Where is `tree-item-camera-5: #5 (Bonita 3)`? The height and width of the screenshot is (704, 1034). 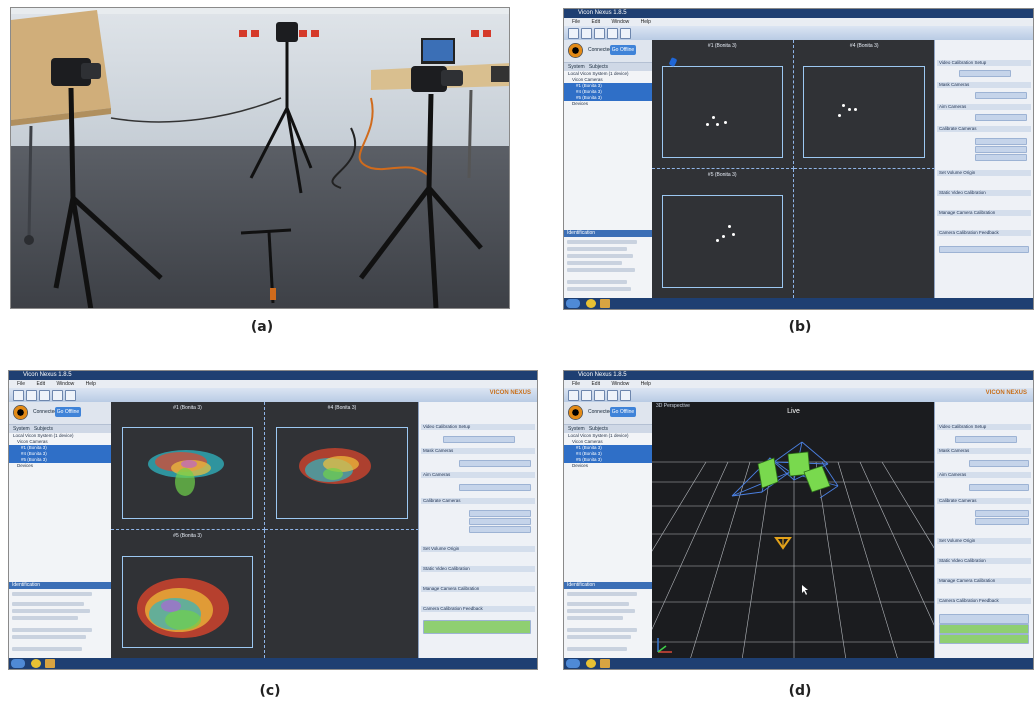
tree-item-camera-5: #5 (Bonita 3) is located at coordinates (608, 460).